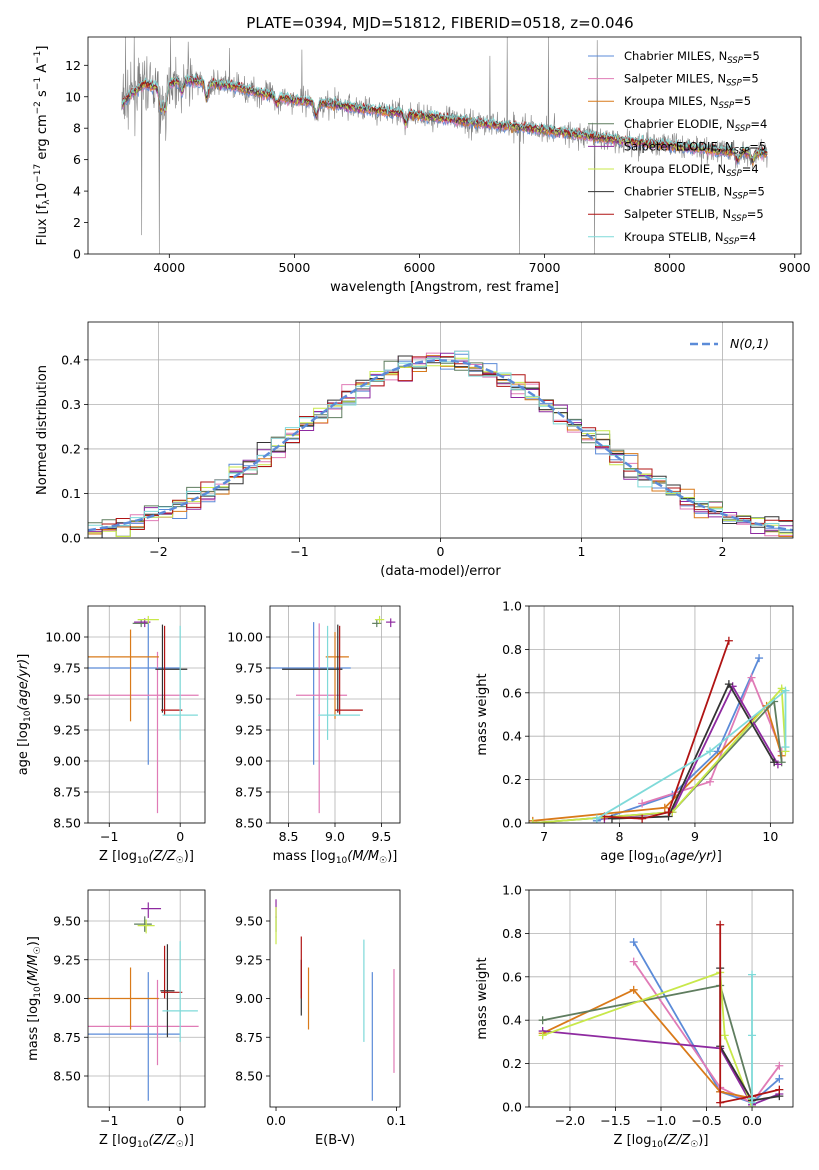 This screenshot has height=1170, width=819. Describe the element at coordinates (694, 215) in the screenshot. I see `legend-entry-label: Salpeter STELIB, NSSP=5` at that location.